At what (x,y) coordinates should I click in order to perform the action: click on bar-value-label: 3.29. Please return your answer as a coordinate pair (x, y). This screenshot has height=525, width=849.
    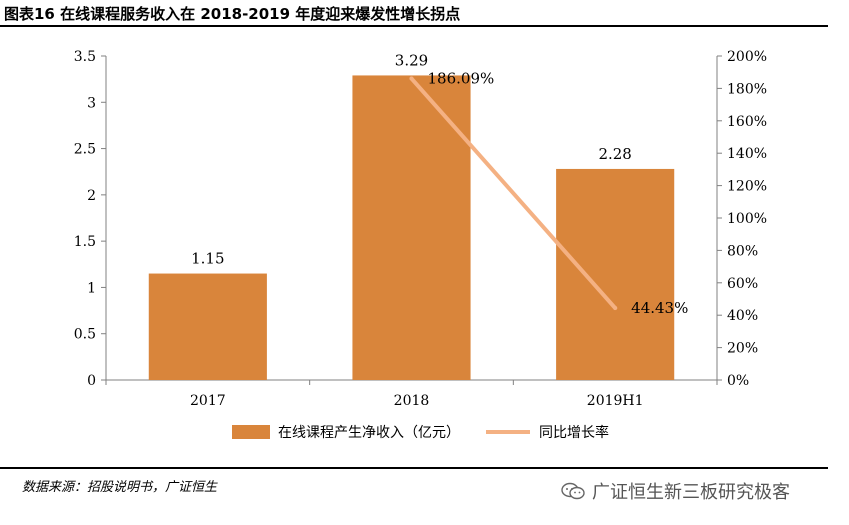
    Looking at the image, I should click on (411, 60).